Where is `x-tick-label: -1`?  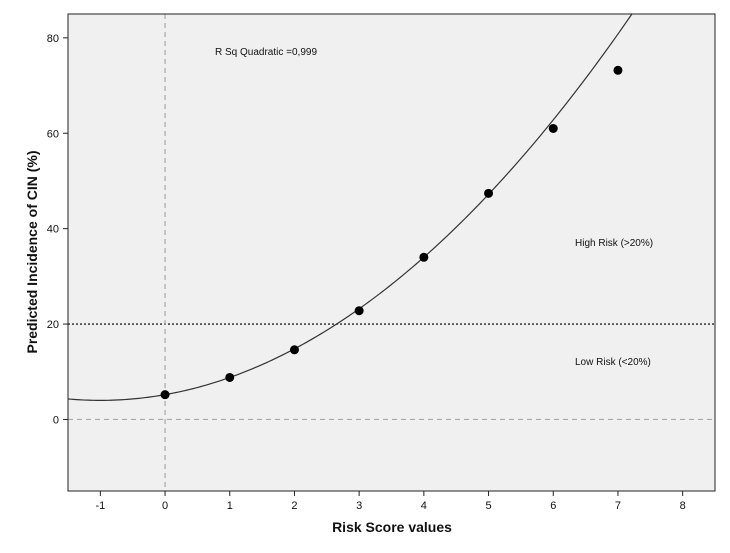 x-tick-label: -1 is located at coordinates (100, 506).